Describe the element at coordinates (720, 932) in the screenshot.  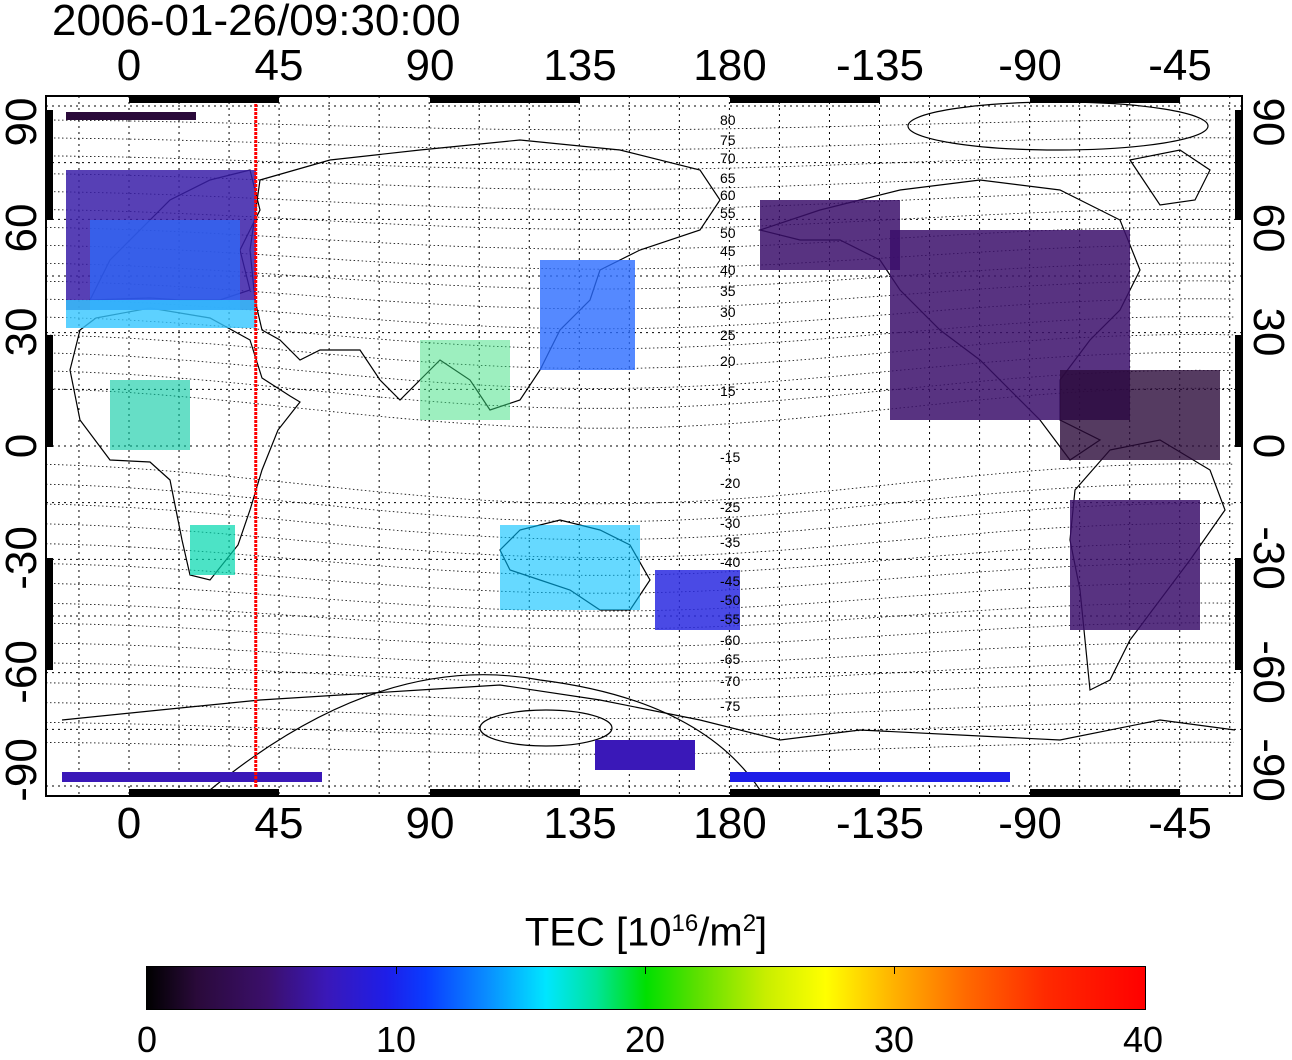
I see `colorbar-title-unit: /m` at that location.